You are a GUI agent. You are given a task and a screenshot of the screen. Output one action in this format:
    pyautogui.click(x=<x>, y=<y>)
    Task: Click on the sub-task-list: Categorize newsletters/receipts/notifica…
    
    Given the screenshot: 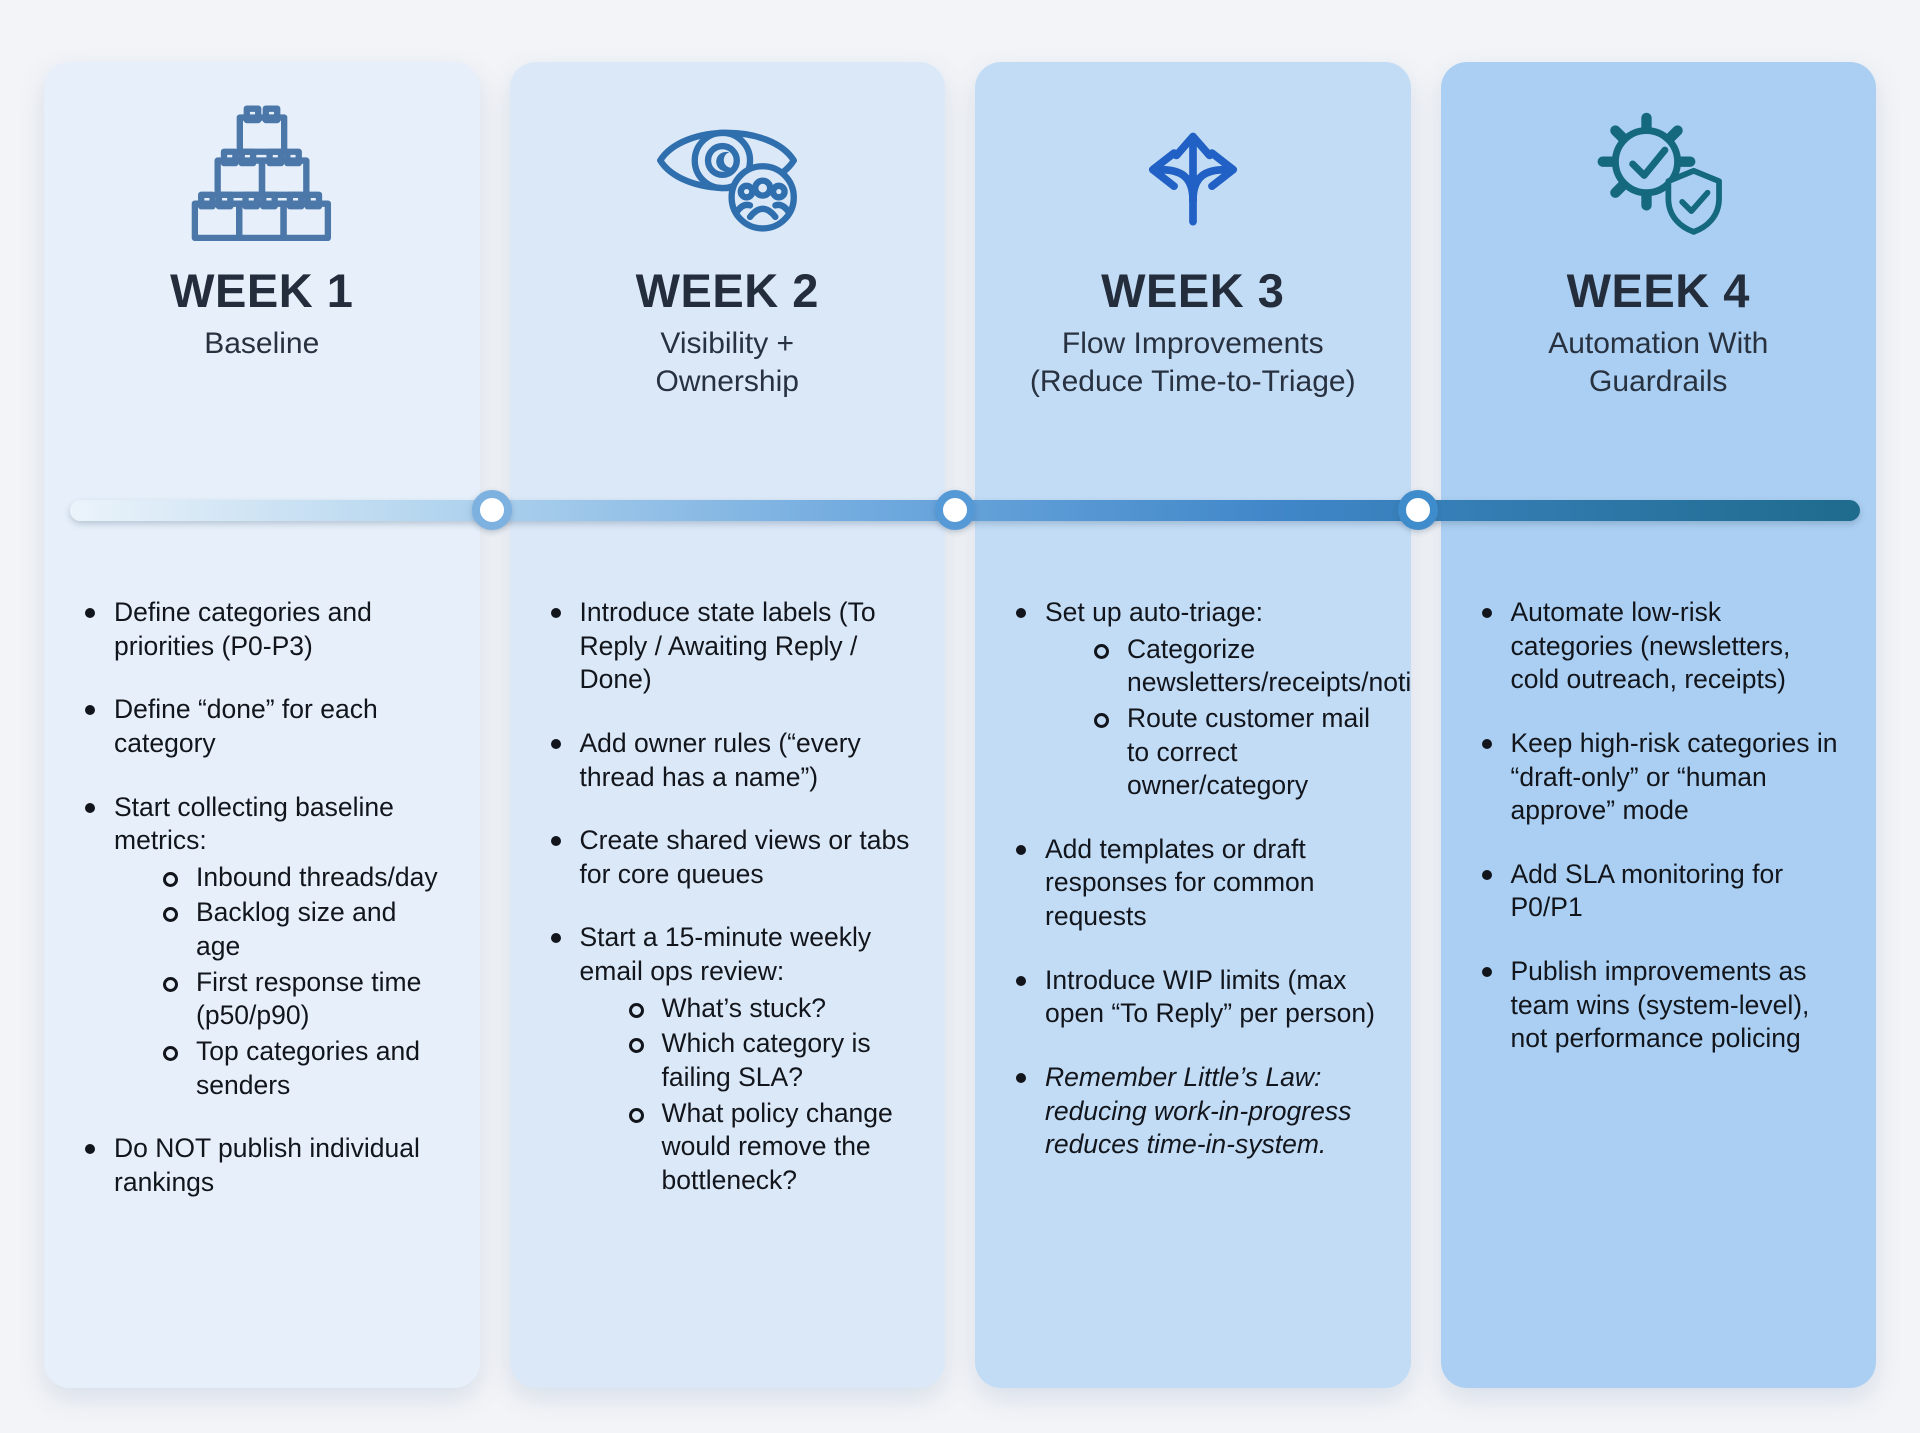 What is the action you would take?
    pyautogui.click(x=1228, y=718)
    